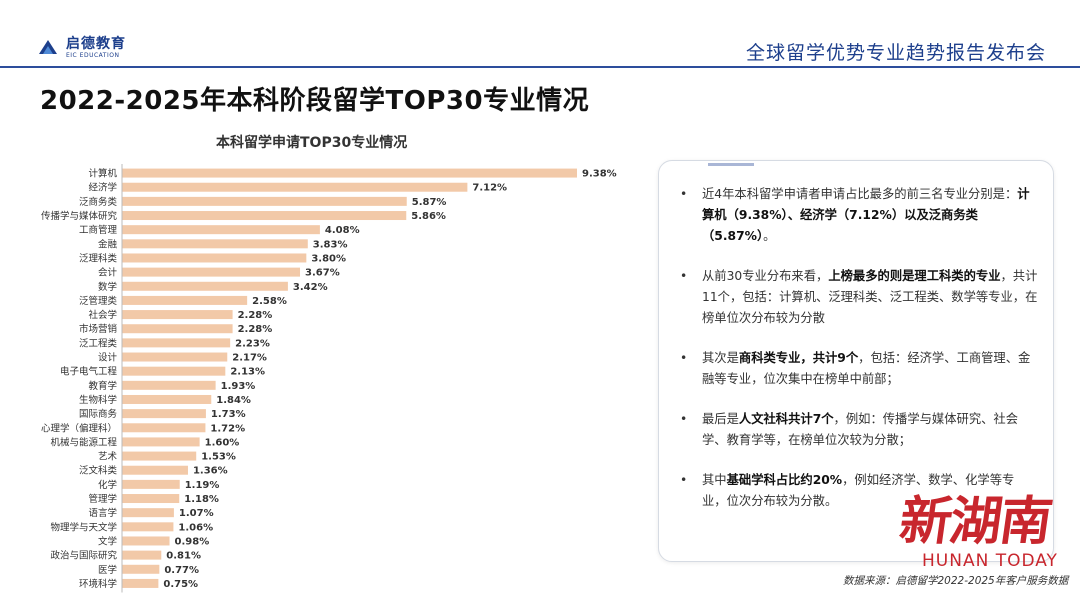  I want to click on watermark-en: HUNAN TODAY, so click(990, 561).